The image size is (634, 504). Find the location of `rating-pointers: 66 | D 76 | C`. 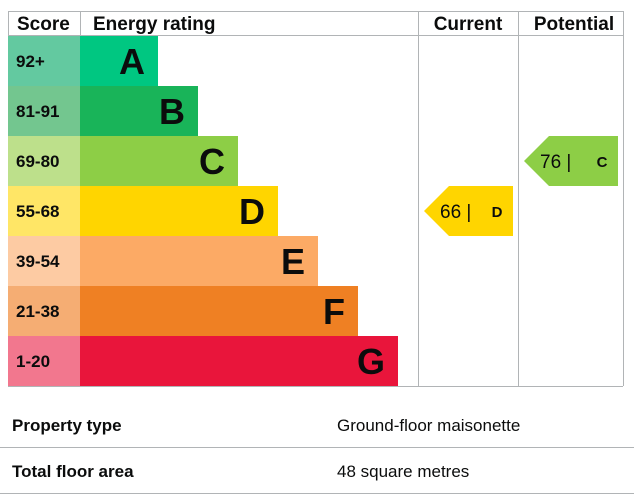

rating-pointers: 66 | D 76 | C is located at coordinates (521, 186).